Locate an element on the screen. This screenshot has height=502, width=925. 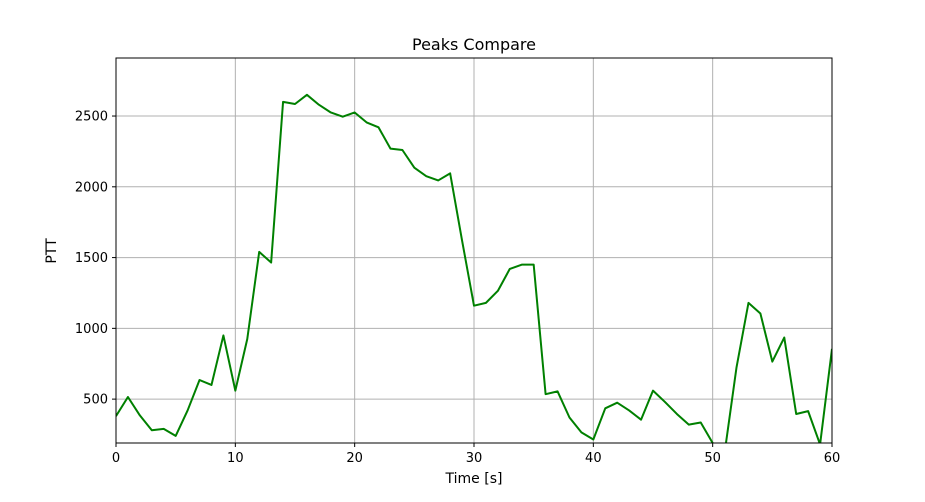
y-tick-label: 1500 is located at coordinates (91, 258).